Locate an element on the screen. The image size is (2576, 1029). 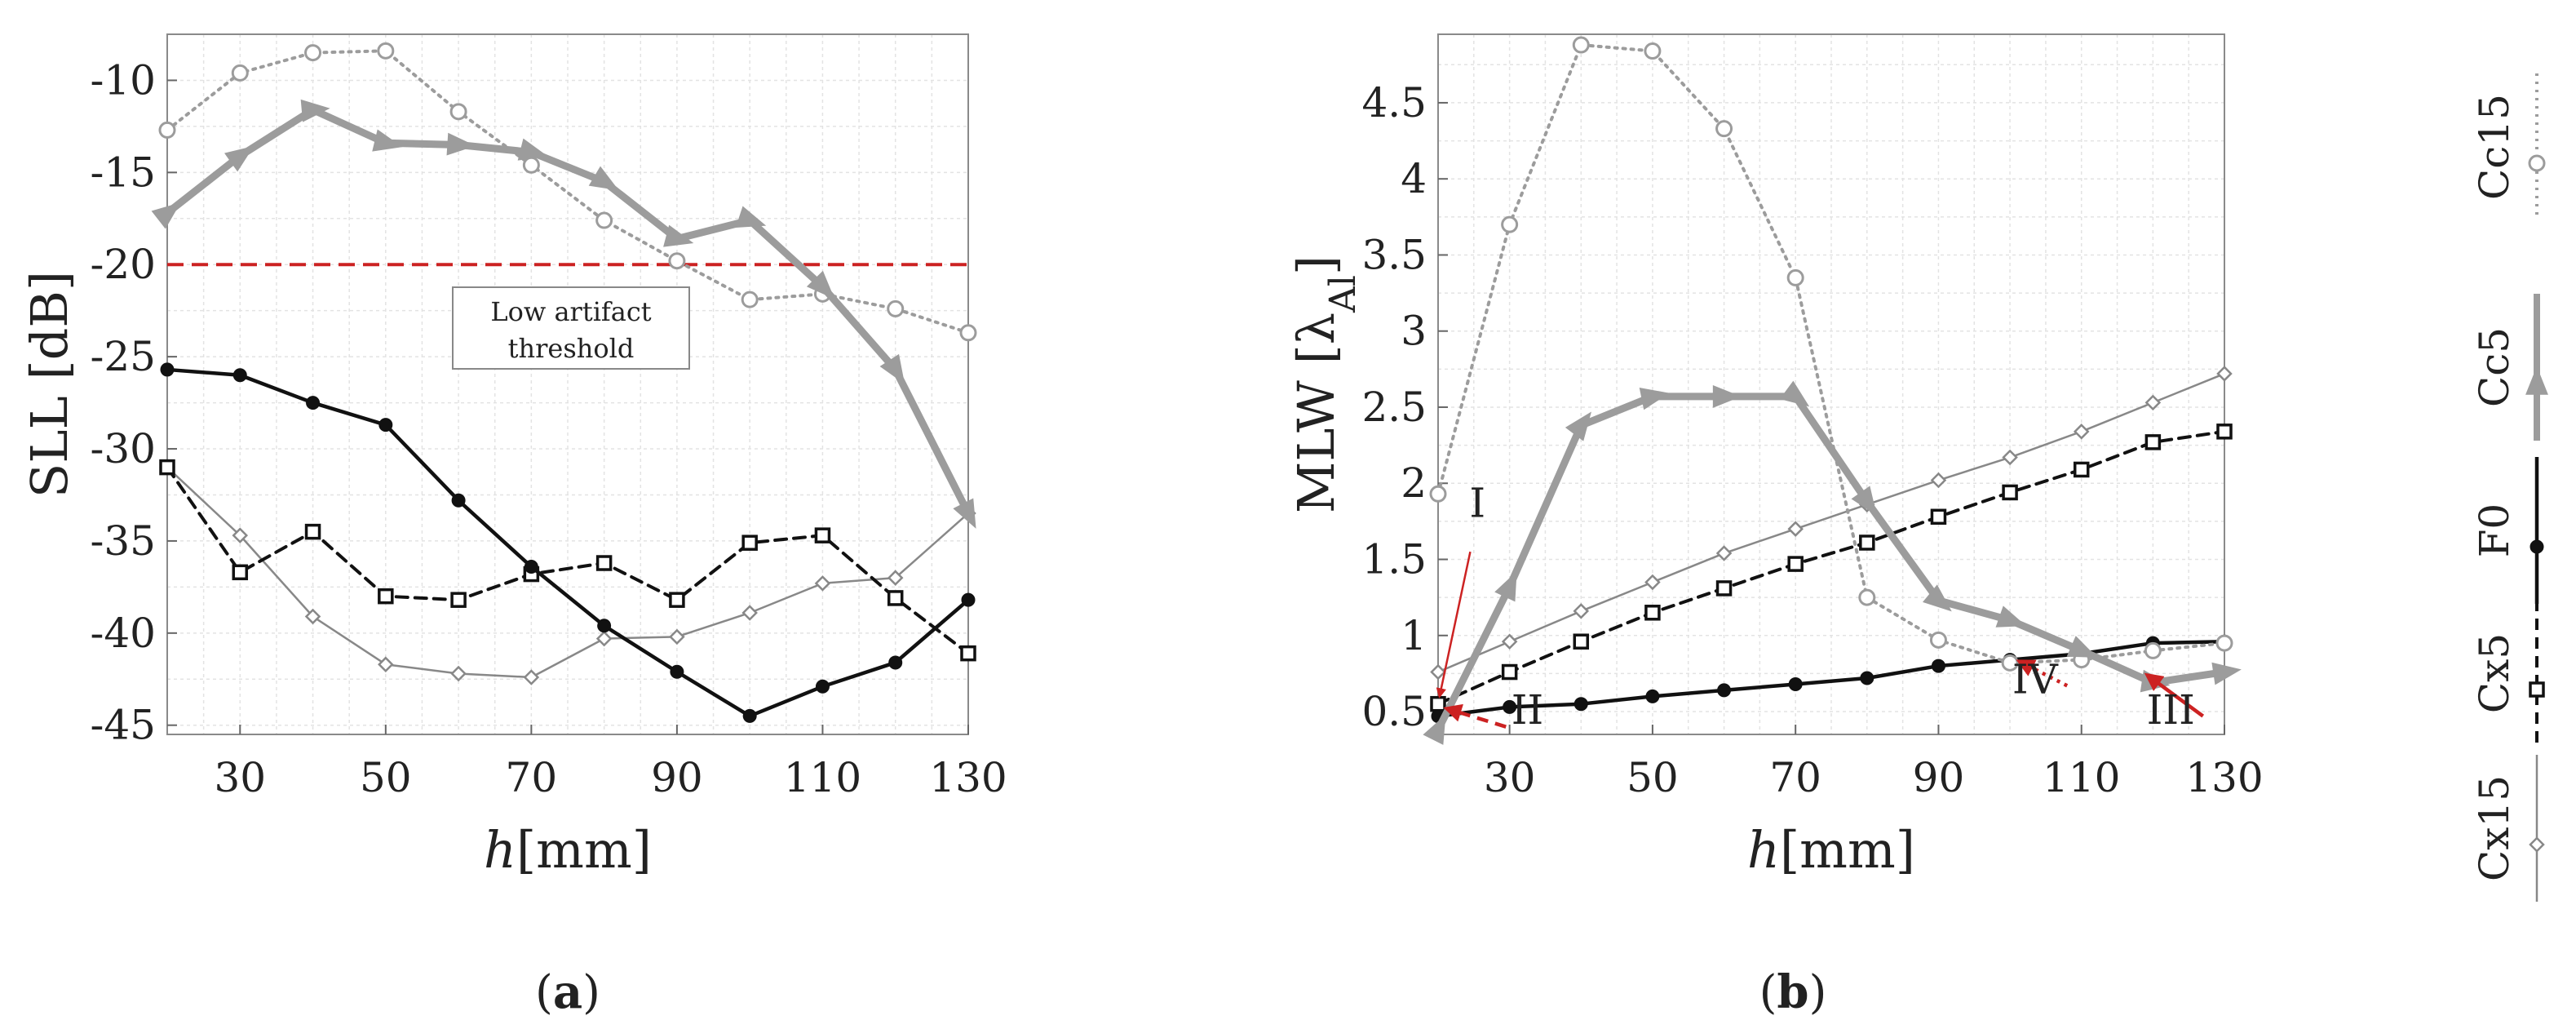
legend: Cc15 Cc5 F0 Cx5 Cx15 is located at coordinates (2509, 487).